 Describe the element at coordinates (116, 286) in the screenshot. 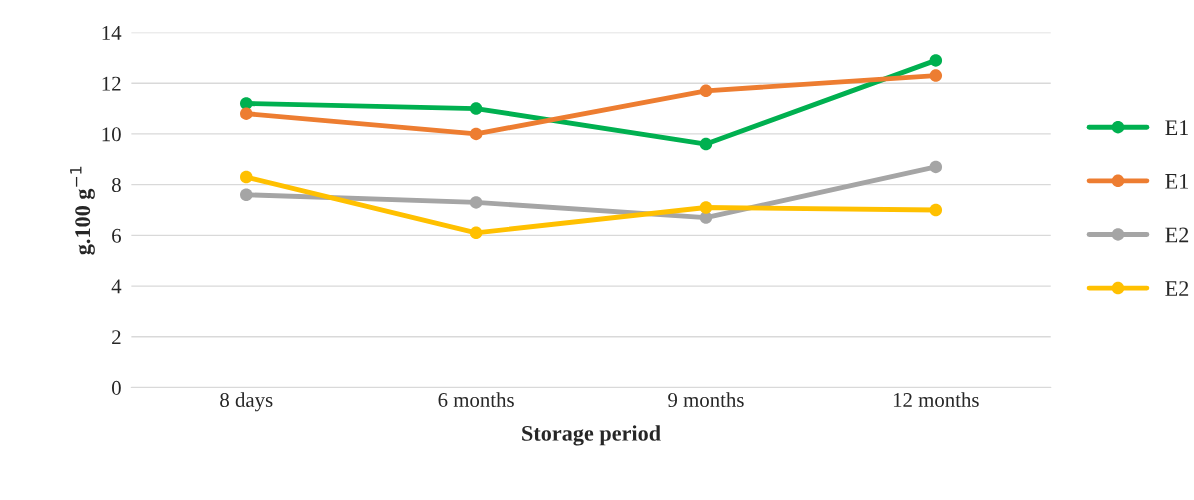

I see `y-tick-label: 4` at that location.